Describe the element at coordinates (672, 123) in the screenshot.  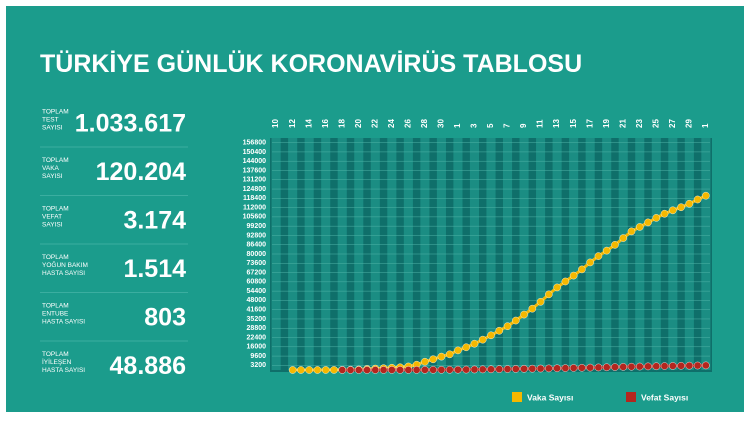
I see `x-tick-label: 27` at that location.